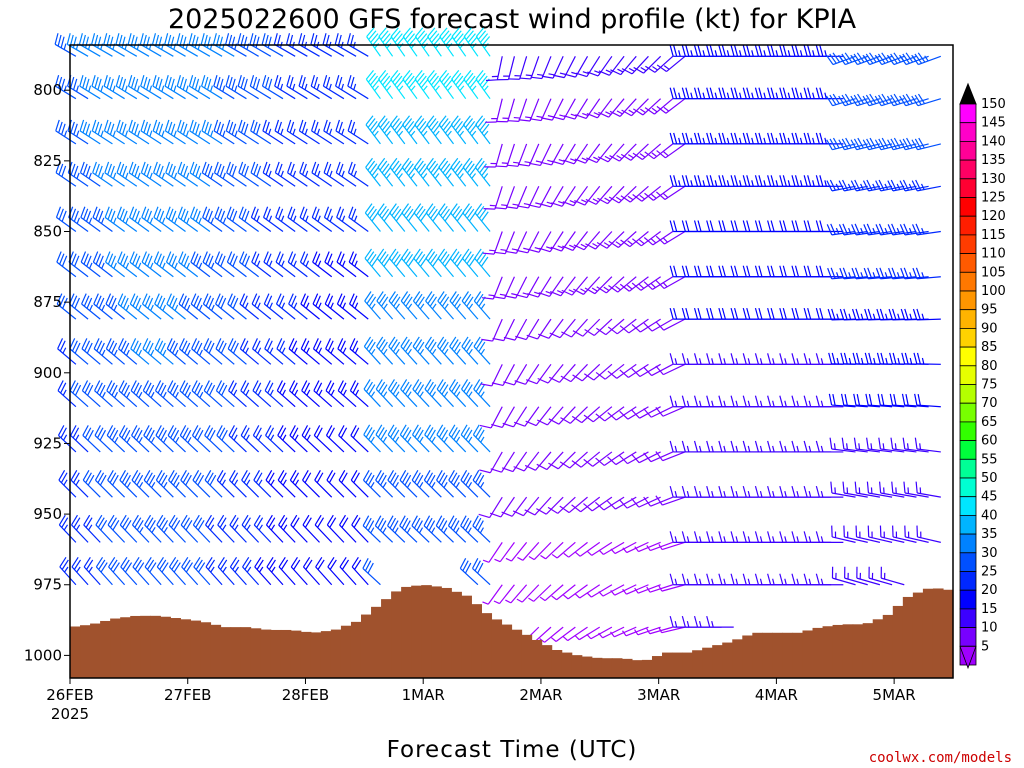 This screenshot has height=768, width=1024. What do you see at coordinates (187, 695) in the screenshot?
I see `x-tick-label: 27FEB` at bounding box center [187, 695].